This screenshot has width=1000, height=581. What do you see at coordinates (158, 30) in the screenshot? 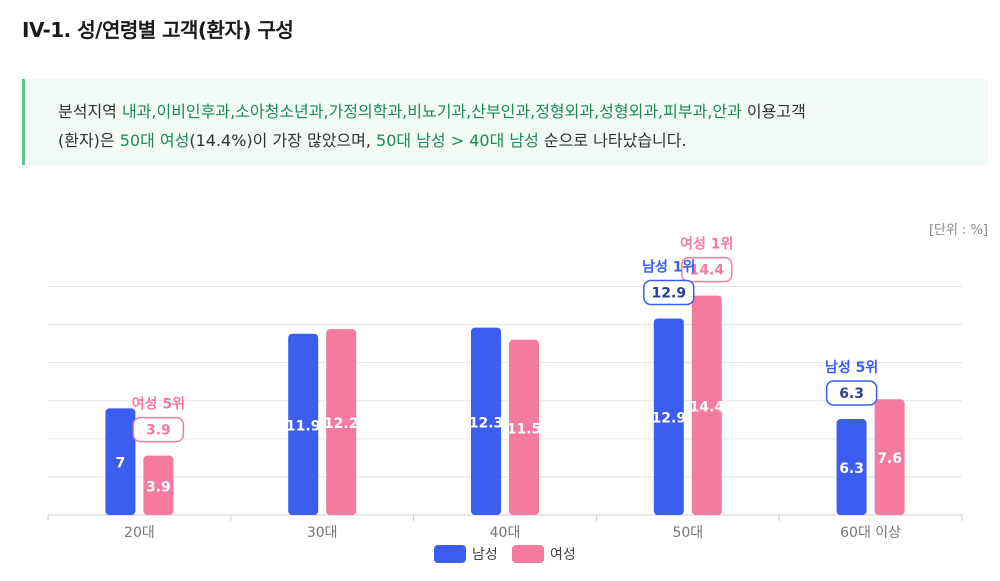
I see `page-title: IV-1. 성/연령별 고객(환자) 구성` at bounding box center [158, 30].